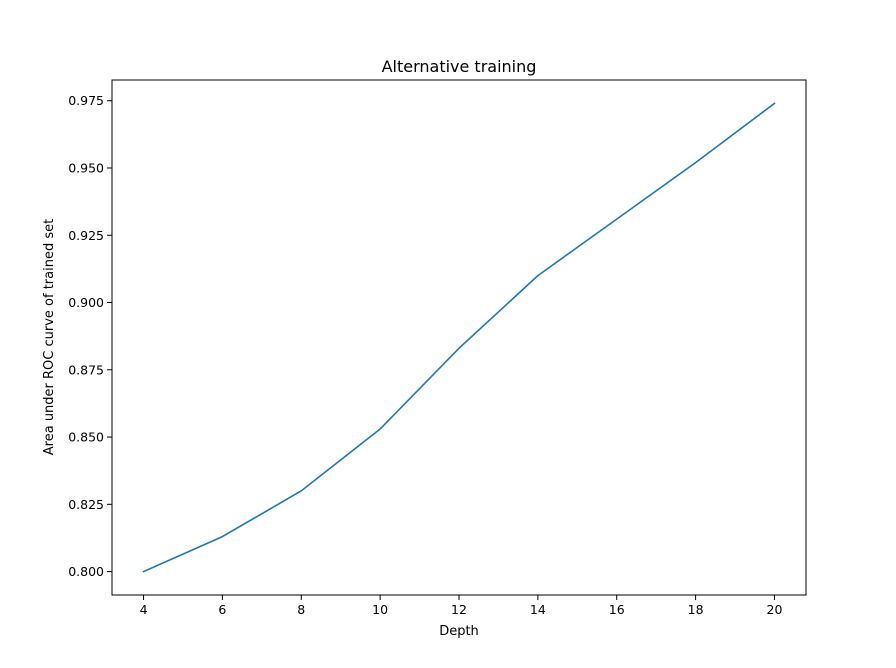 The image size is (896, 668). Describe the element at coordinates (86, 571) in the screenshot. I see `y-tick-label-0.800: 0.800` at that location.